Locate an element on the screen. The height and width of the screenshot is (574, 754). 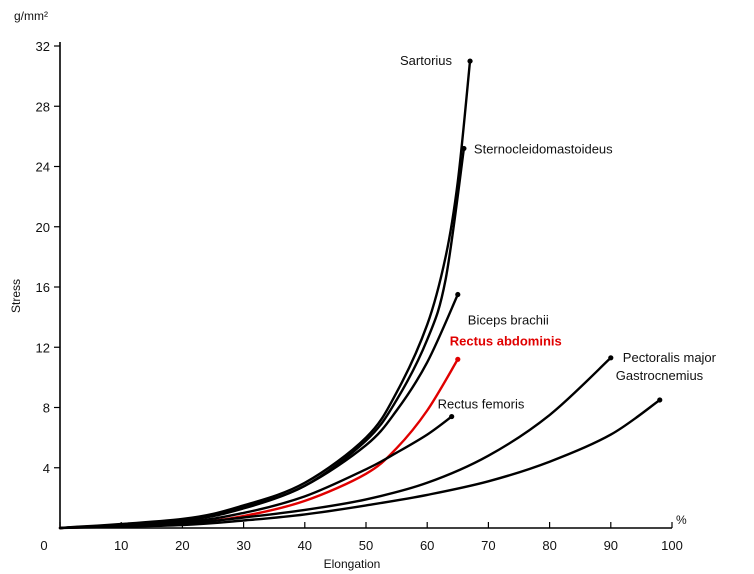
y-tick-label: 4 is located at coordinates (46, 468).